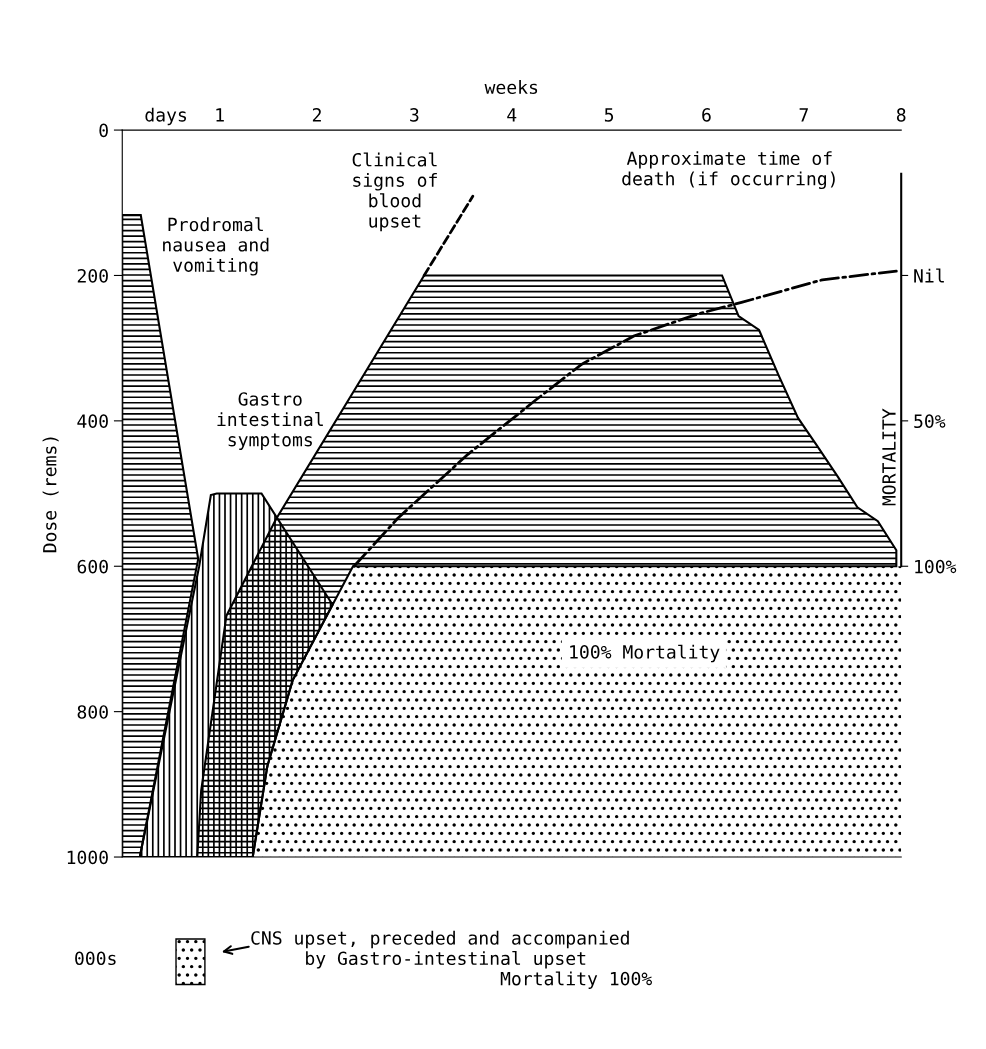 This screenshot has width=986, height=1049. What do you see at coordinates (92, 421) in the screenshot?
I see `y-tick-label: 400` at bounding box center [92, 421].